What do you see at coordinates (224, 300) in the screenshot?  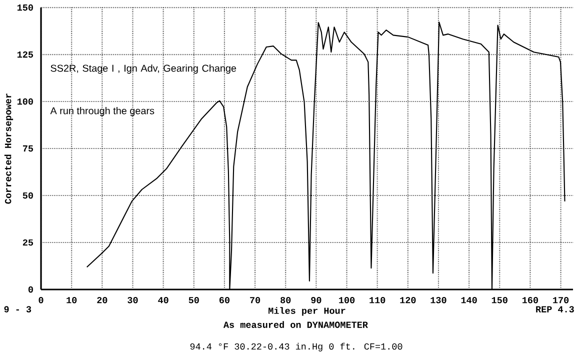 I see `x-tick-label: 60` at bounding box center [224, 300].